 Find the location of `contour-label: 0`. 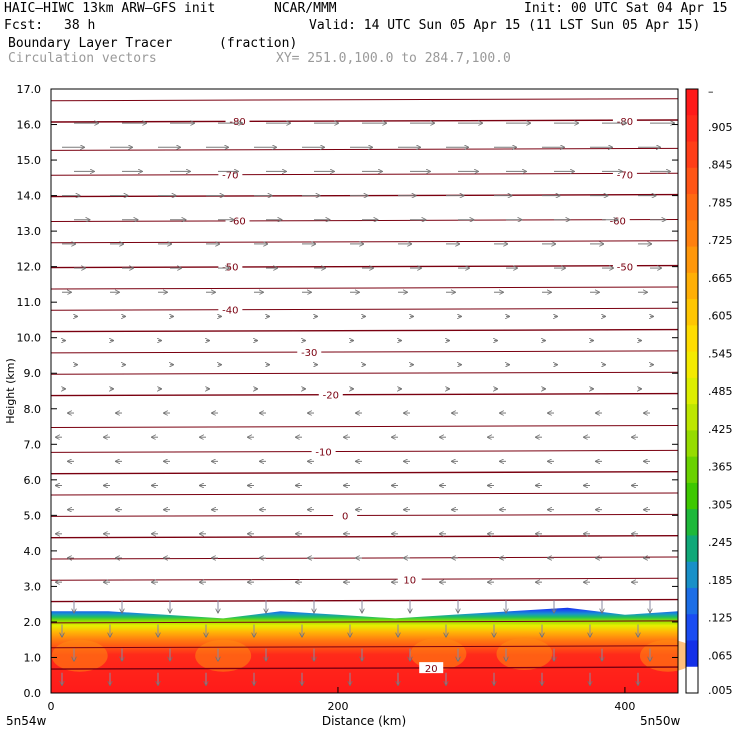

contour-label: 0 is located at coordinates (345, 516).